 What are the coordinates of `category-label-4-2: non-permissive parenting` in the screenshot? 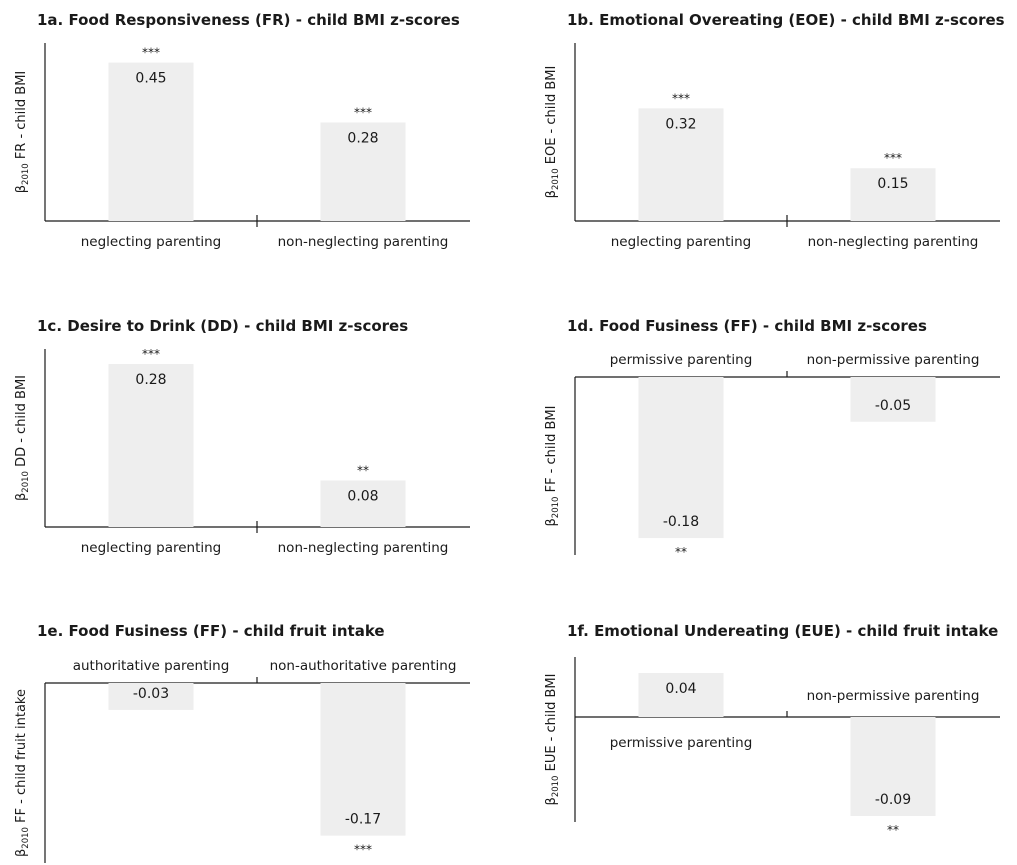 It's located at (893, 360).